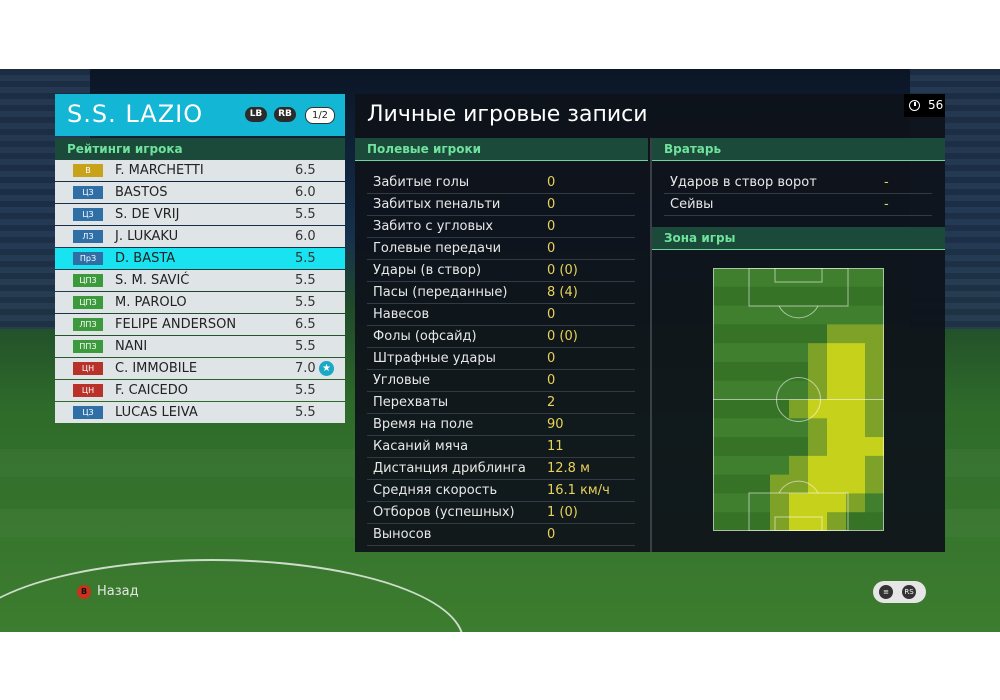 The image size is (1000, 700). I want to click on stat-value: 12.8 м, so click(568, 468).